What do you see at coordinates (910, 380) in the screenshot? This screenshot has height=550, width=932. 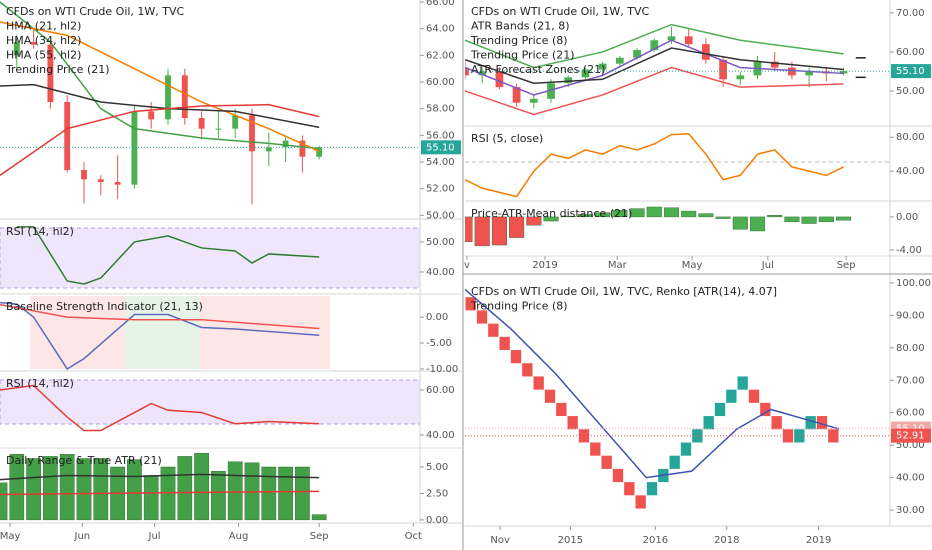 I see `y-tick-label: 70.00` at bounding box center [910, 380].